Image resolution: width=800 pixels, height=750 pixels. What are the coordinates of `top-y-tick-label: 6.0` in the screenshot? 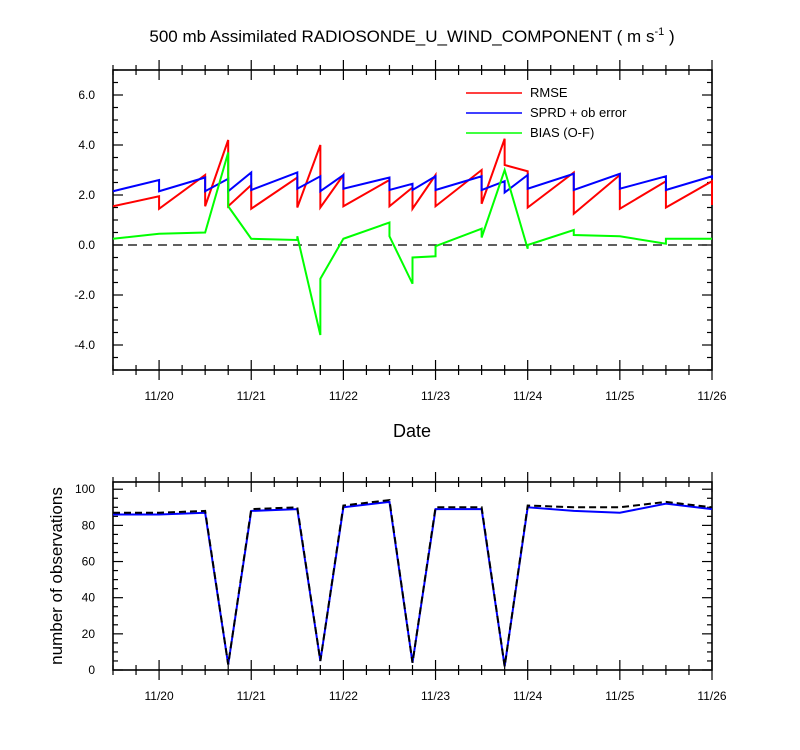 It's located at (86, 95).